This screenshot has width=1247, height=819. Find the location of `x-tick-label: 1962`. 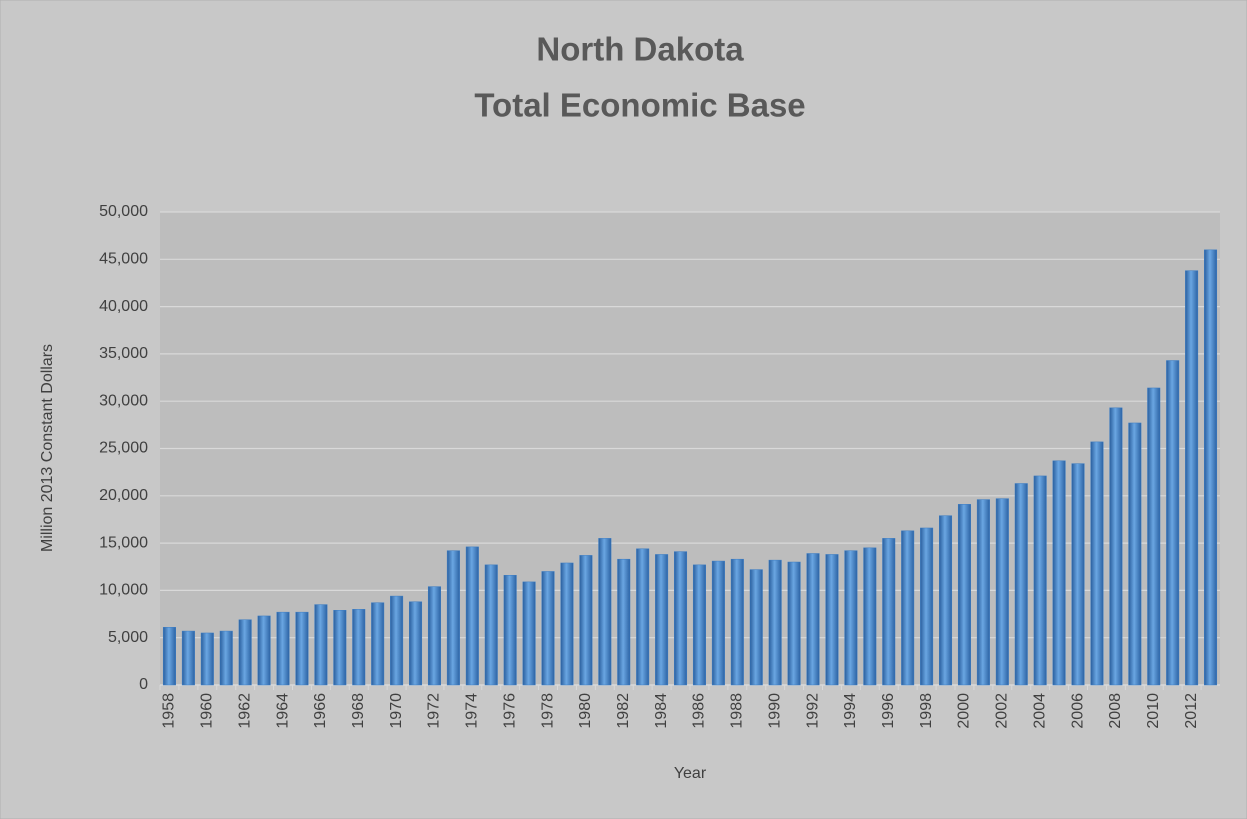

x-tick-label: 1962 is located at coordinates (244, 711).